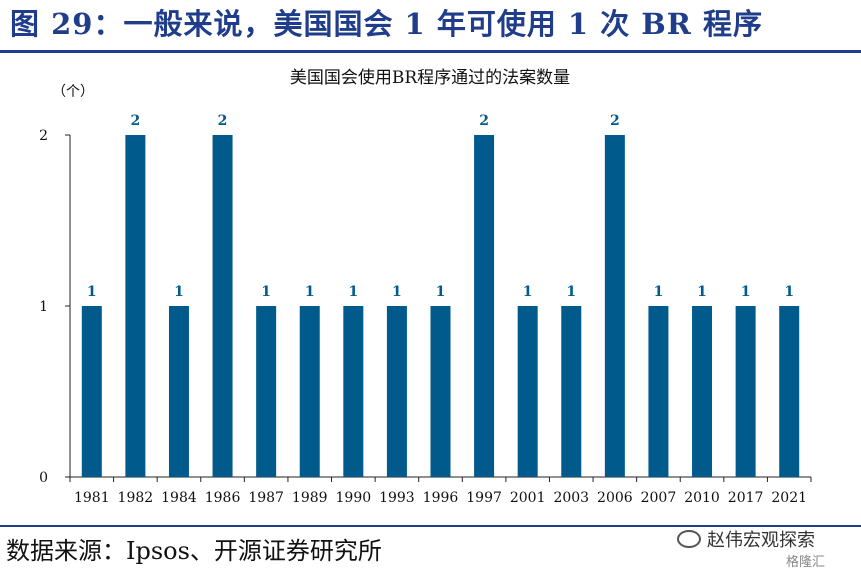 The image size is (861, 578). What do you see at coordinates (430, 51) in the screenshot?
I see `title-divider` at bounding box center [430, 51].